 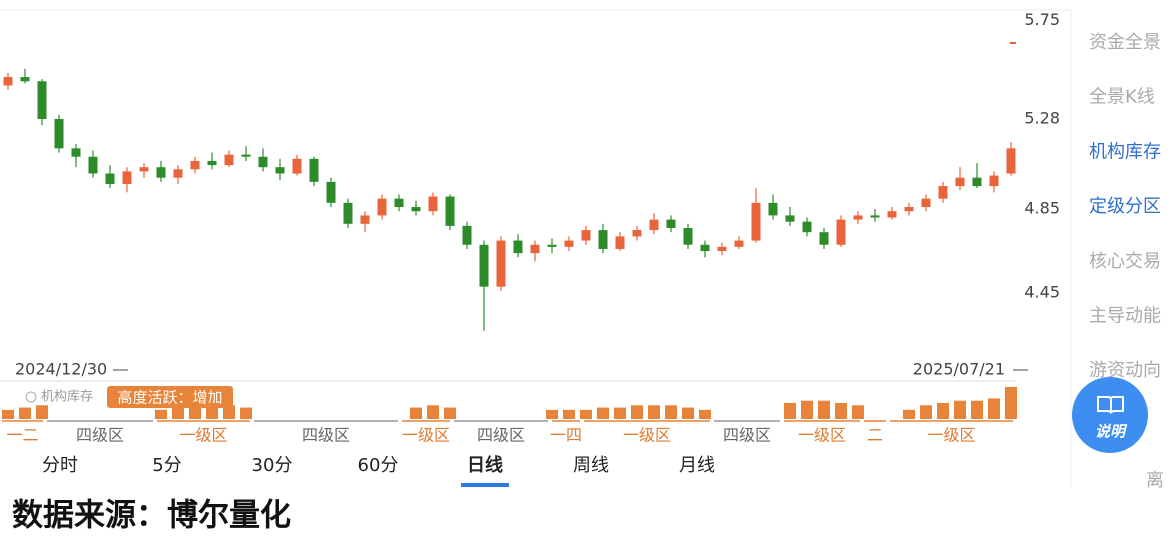 What do you see at coordinates (875, 435) in the screenshot?
I see `zone-label: 二` at bounding box center [875, 435].